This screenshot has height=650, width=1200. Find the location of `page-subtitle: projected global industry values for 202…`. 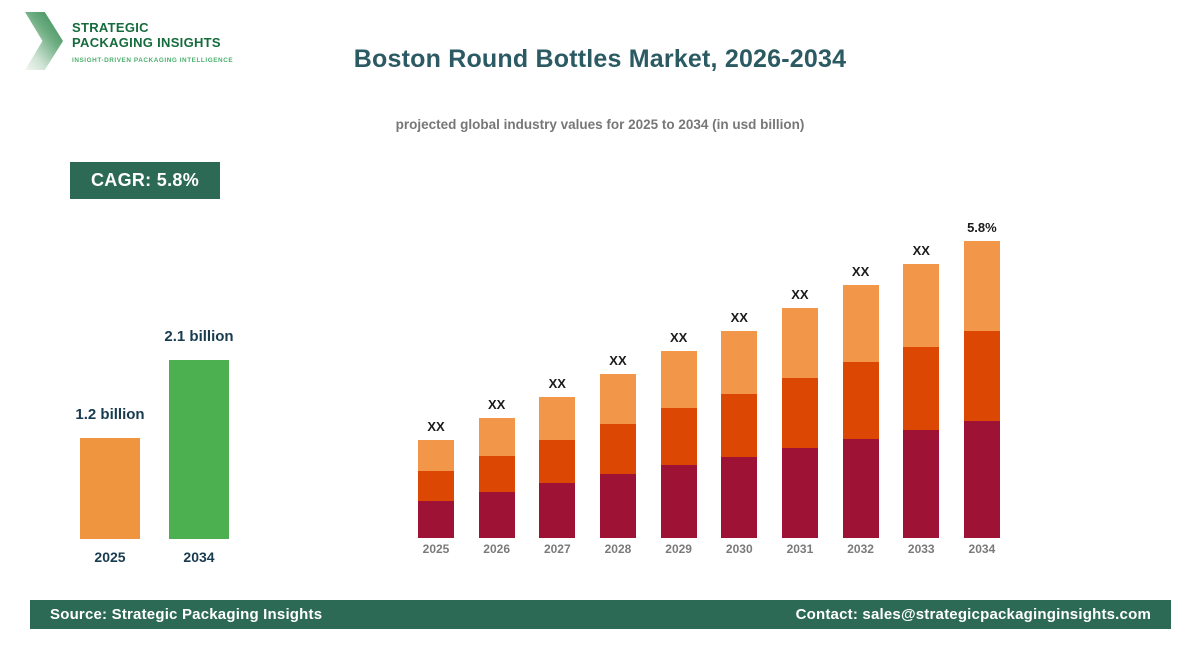

page-subtitle: projected global industry values for 202… is located at coordinates (600, 124).